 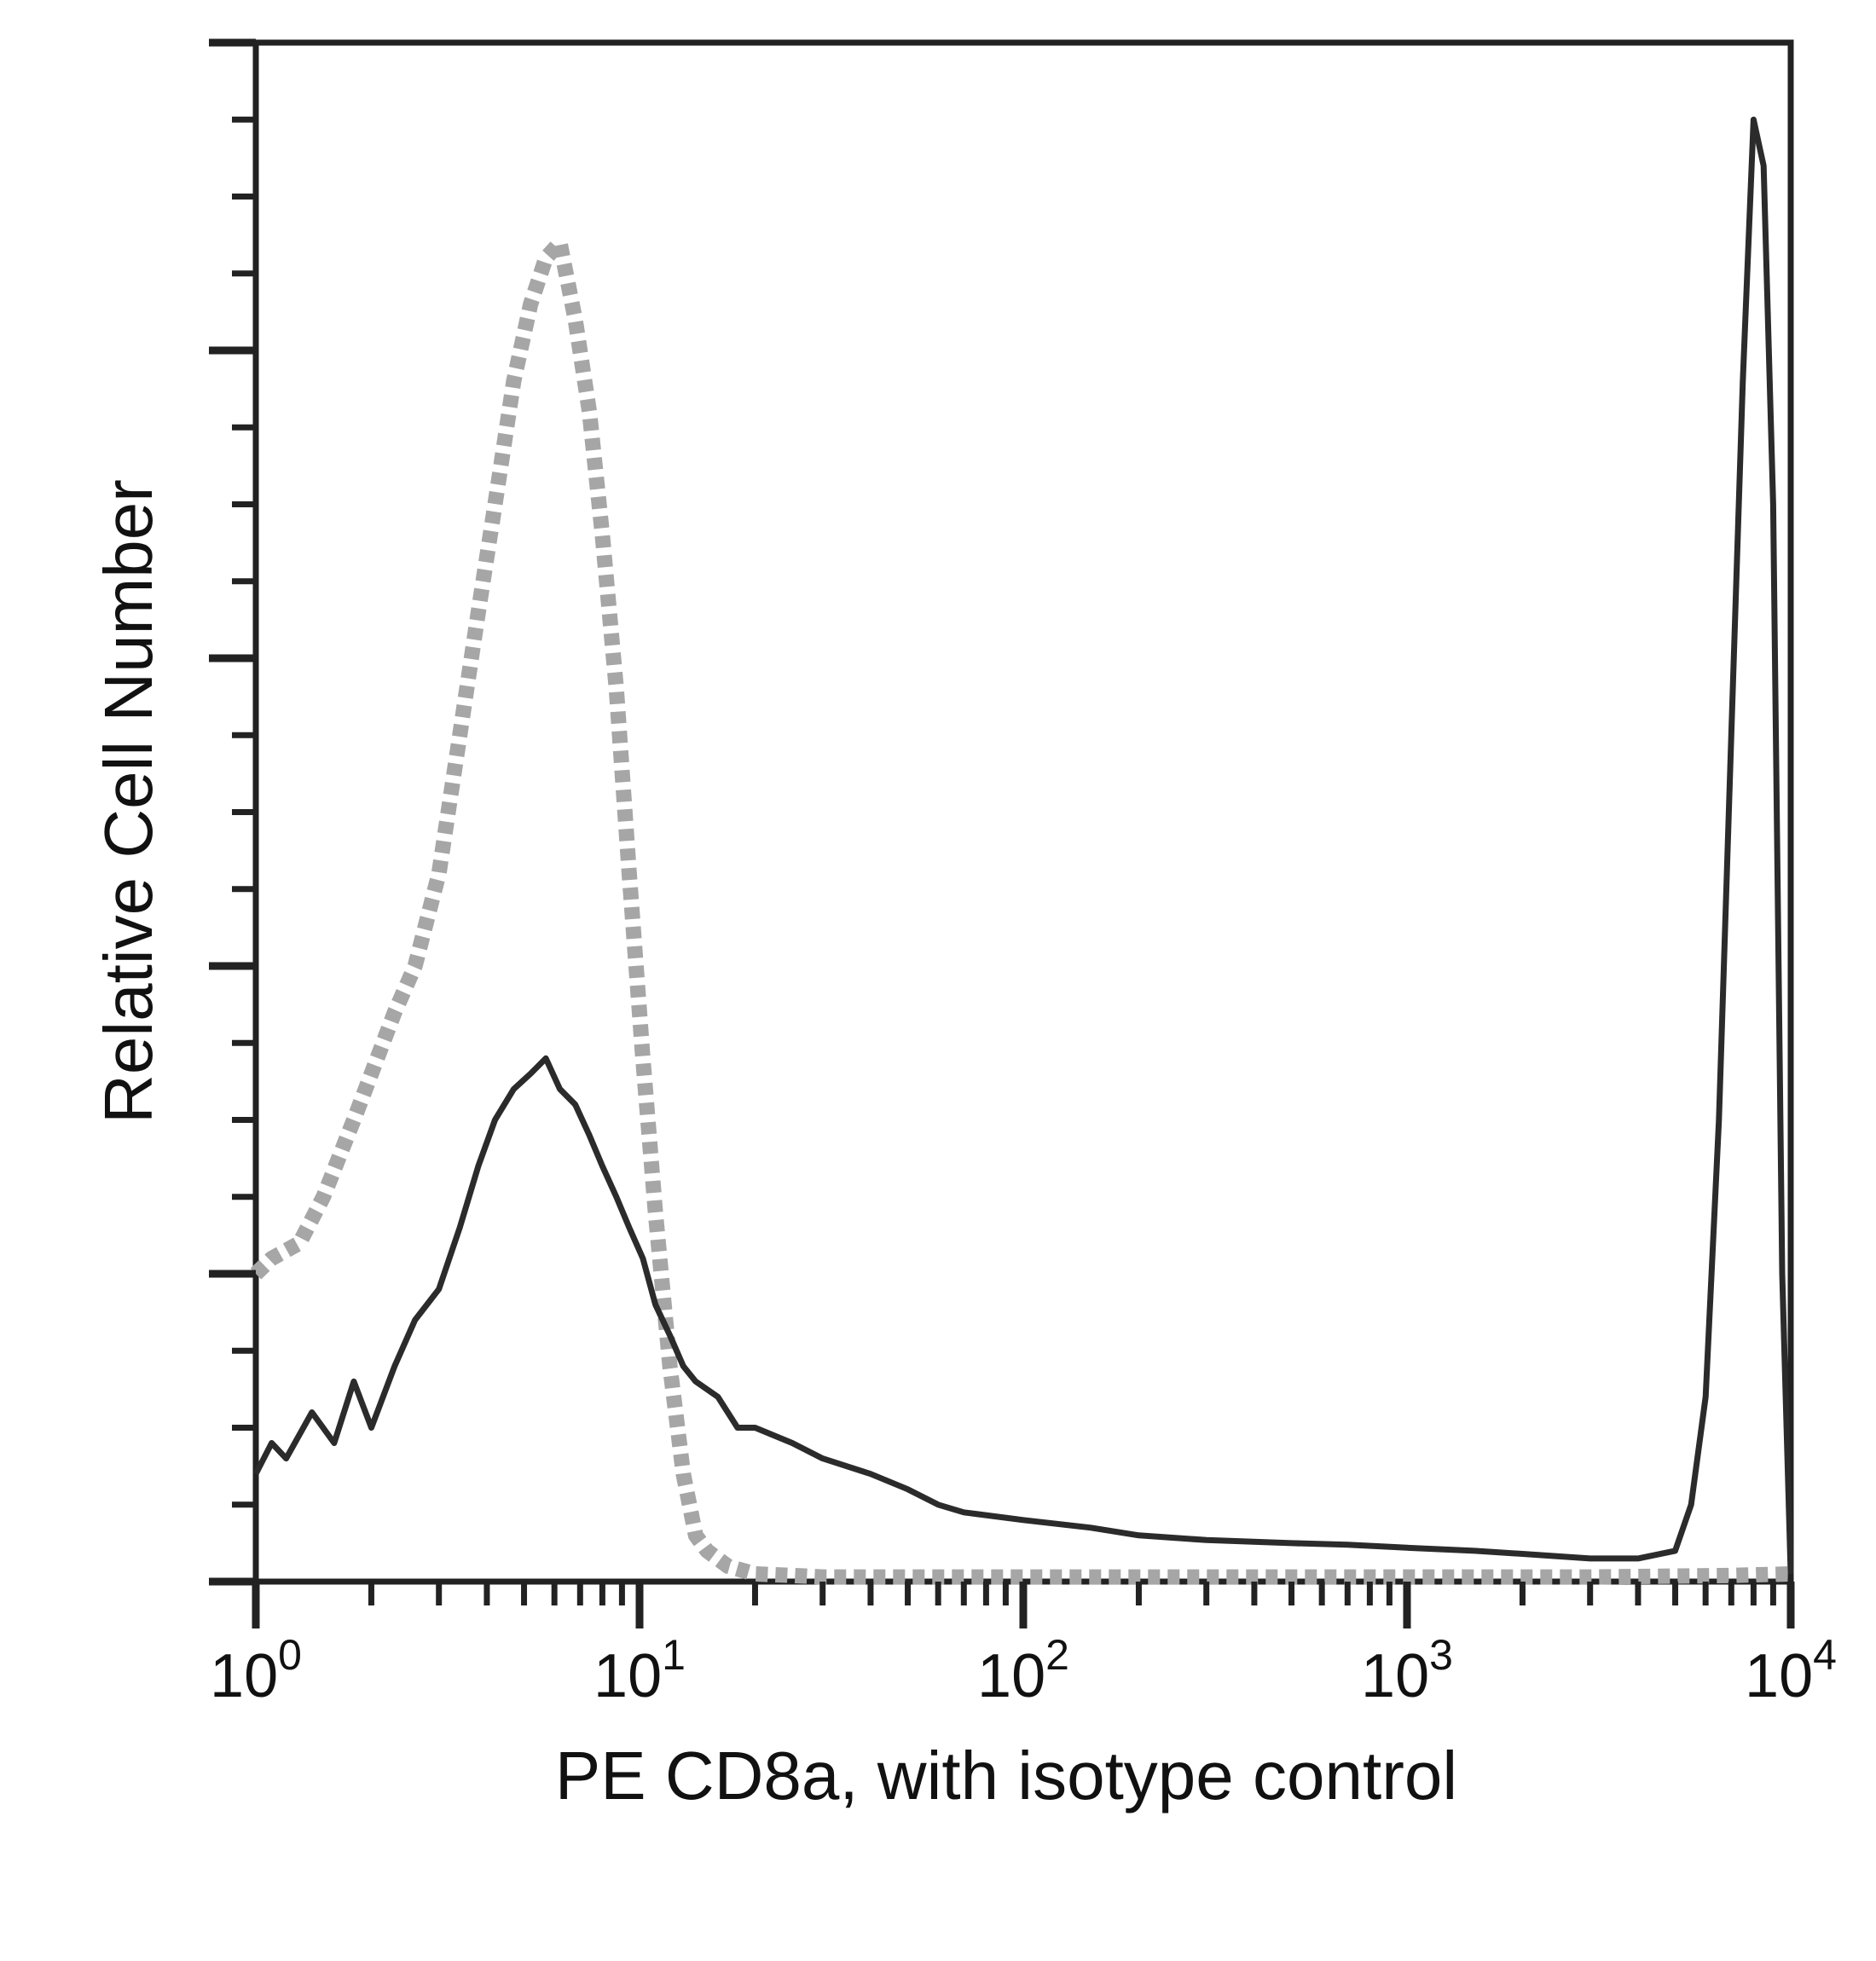 What do you see at coordinates (128, 801) in the screenshot?
I see `y-axis-title: Relative Cell Number` at bounding box center [128, 801].